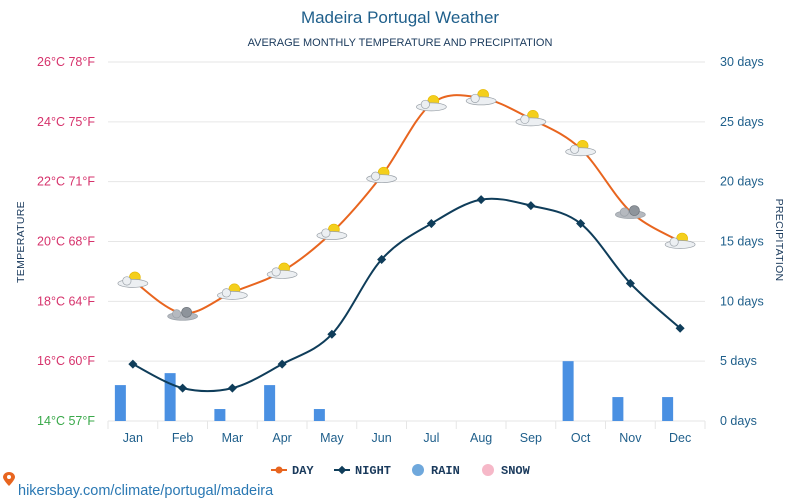 Image resolution: width=800 pixels, height=500 pixels. What do you see at coordinates (66, 421) in the screenshot?
I see `y-tick-label: 14°C 57°F` at bounding box center [66, 421].